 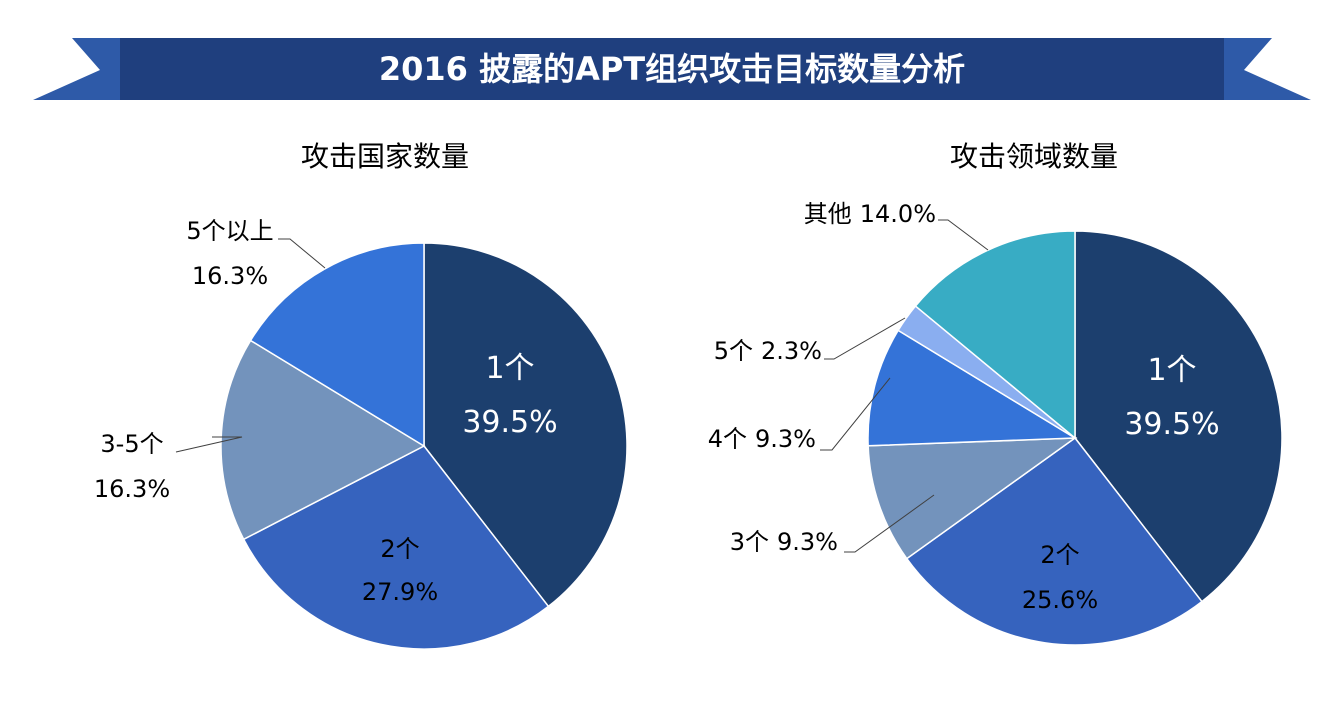 I want to click on slice-label: 5个 2.3%, so click(x=768, y=351).